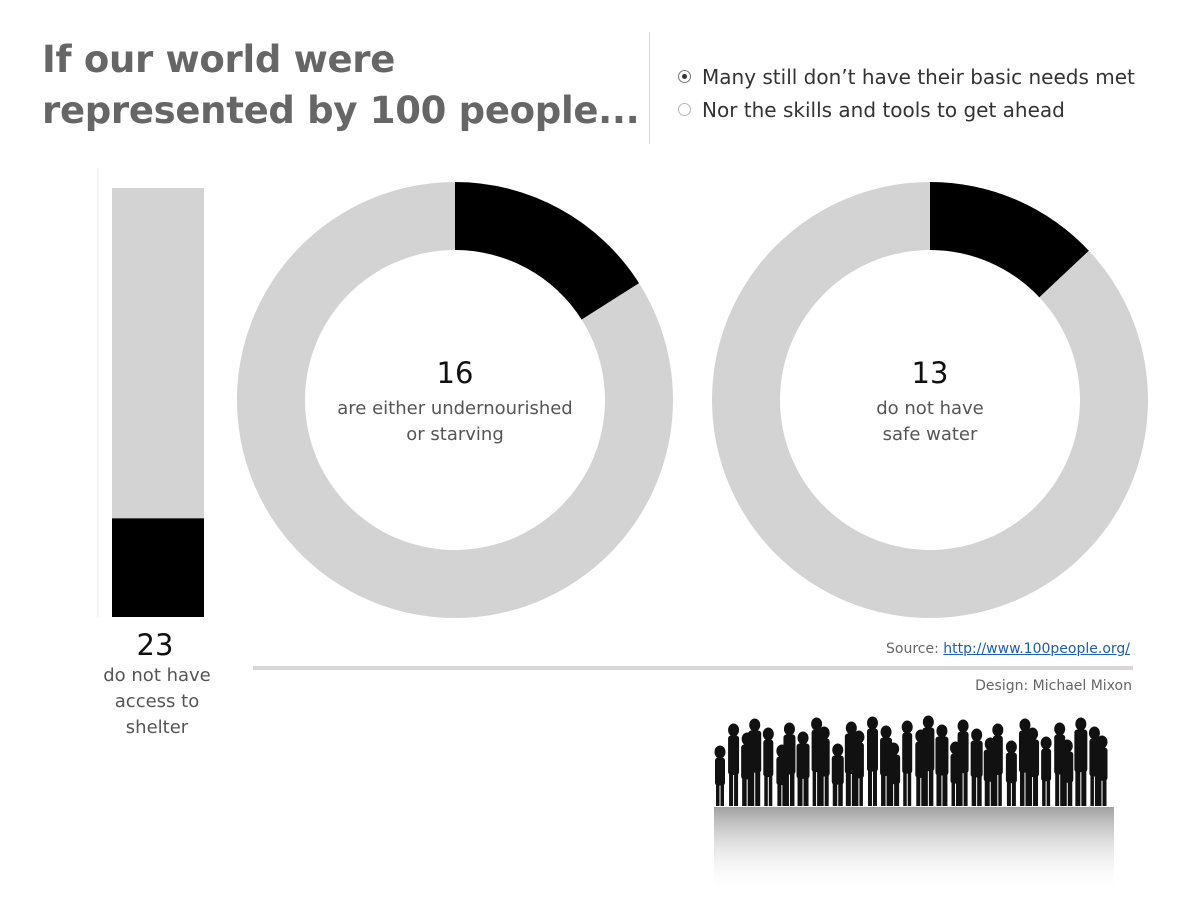  What do you see at coordinates (693, 668) in the screenshot?
I see `footer-divider` at bounding box center [693, 668].